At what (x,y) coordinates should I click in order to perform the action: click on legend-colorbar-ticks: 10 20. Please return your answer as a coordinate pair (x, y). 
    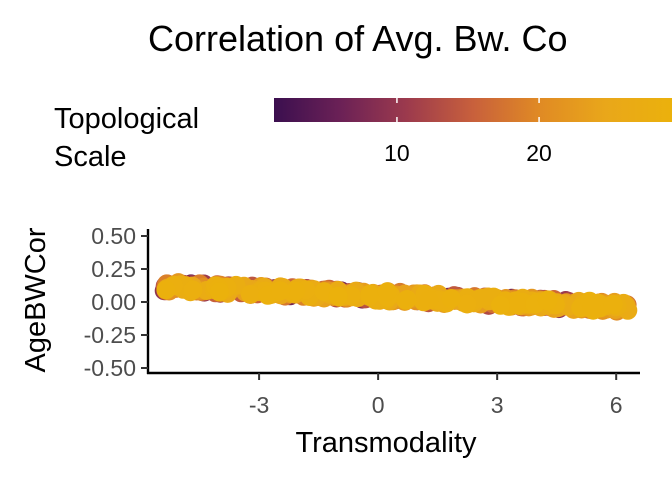
    Looking at the image, I should click on (468, 132).